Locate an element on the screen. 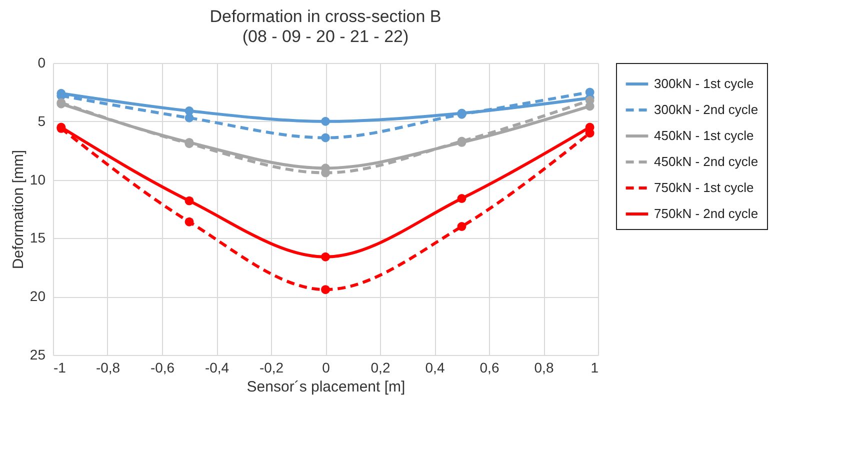  x-tick-label: 0,2 is located at coordinates (380, 368).